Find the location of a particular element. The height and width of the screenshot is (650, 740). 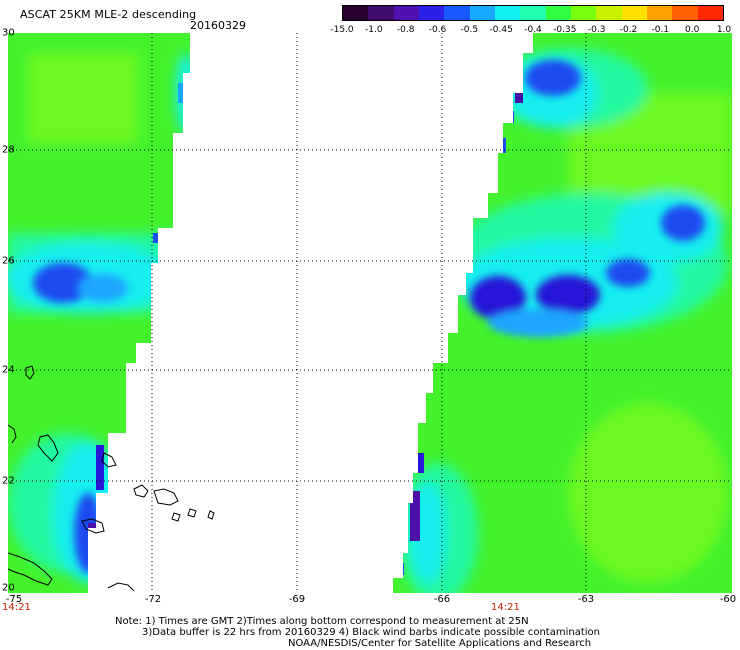

right-swath-blue-north is located at coordinates (553, 78).